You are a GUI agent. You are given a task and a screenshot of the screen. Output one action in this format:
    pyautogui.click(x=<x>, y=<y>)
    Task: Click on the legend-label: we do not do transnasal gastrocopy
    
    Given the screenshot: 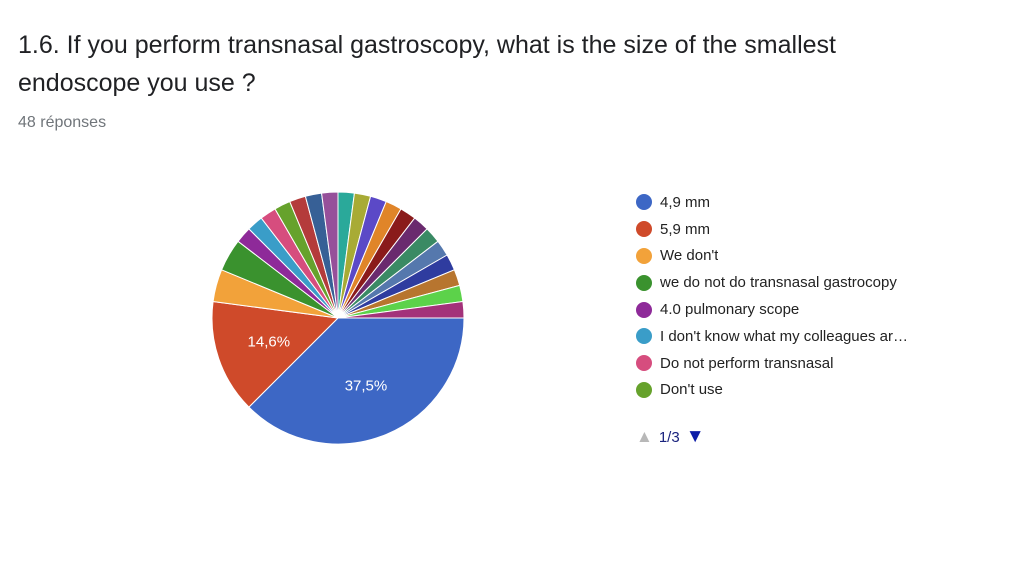 What is the action you would take?
    pyautogui.click(x=778, y=283)
    